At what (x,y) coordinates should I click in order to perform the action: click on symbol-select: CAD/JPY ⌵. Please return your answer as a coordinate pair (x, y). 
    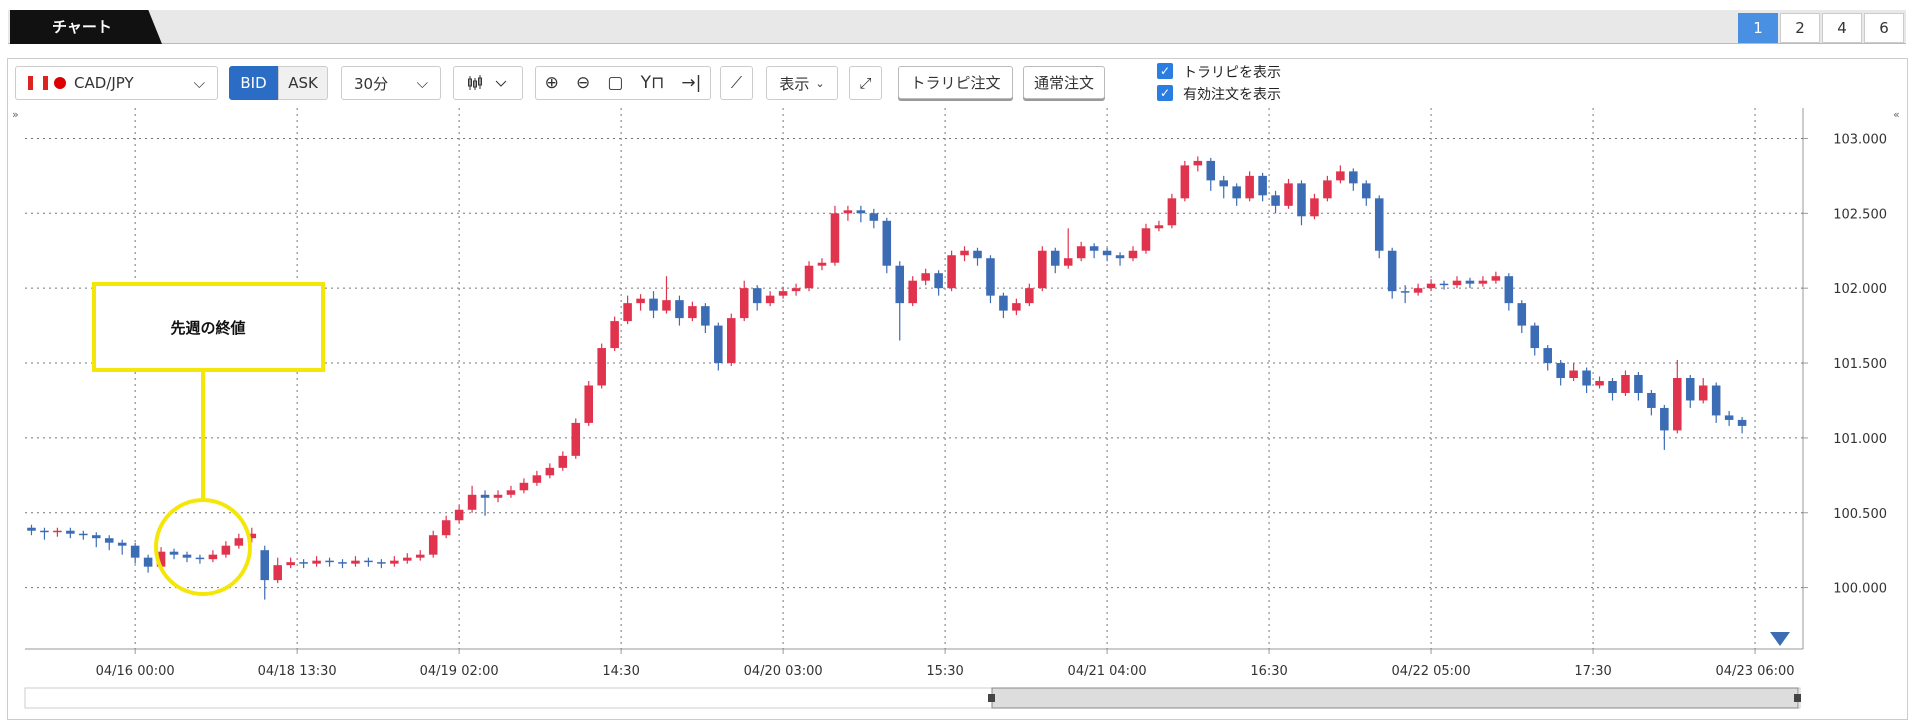
    Looking at the image, I should click on (116, 83).